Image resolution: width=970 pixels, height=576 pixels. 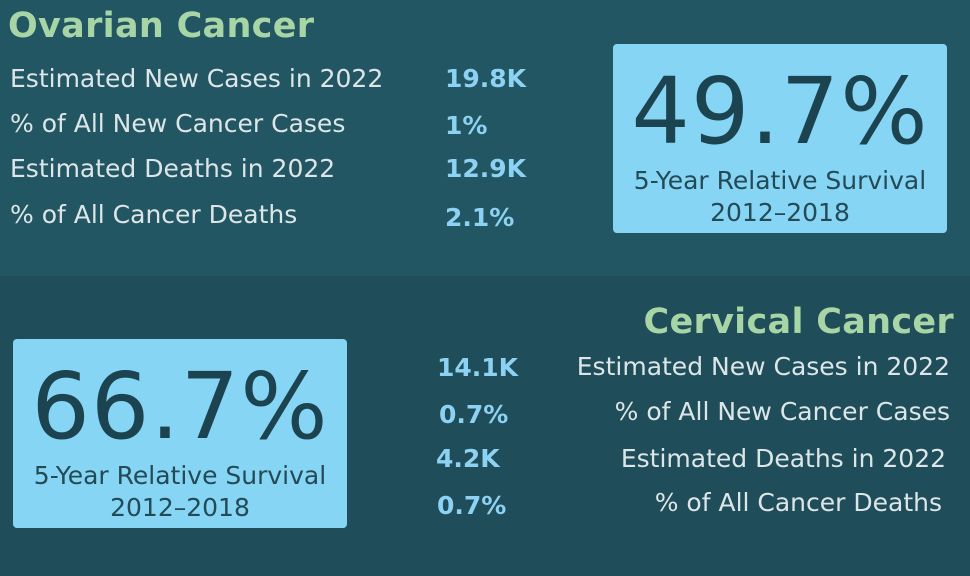 What do you see at coordinates (472, 505) in the screenshot?
I see `cervical-pct-deaths-value: 0.7%` at bounding box center [472, 505].